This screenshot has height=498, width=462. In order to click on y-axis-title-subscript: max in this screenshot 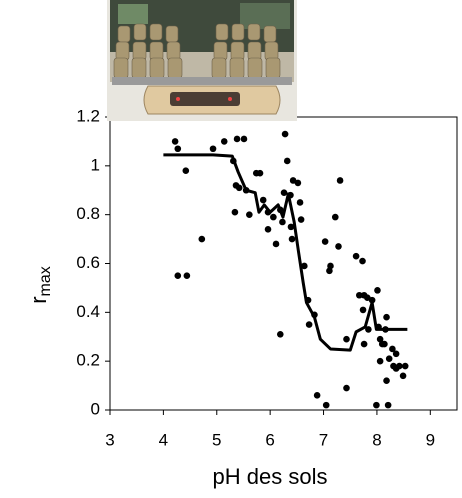, I will do `click(45, 281)`.